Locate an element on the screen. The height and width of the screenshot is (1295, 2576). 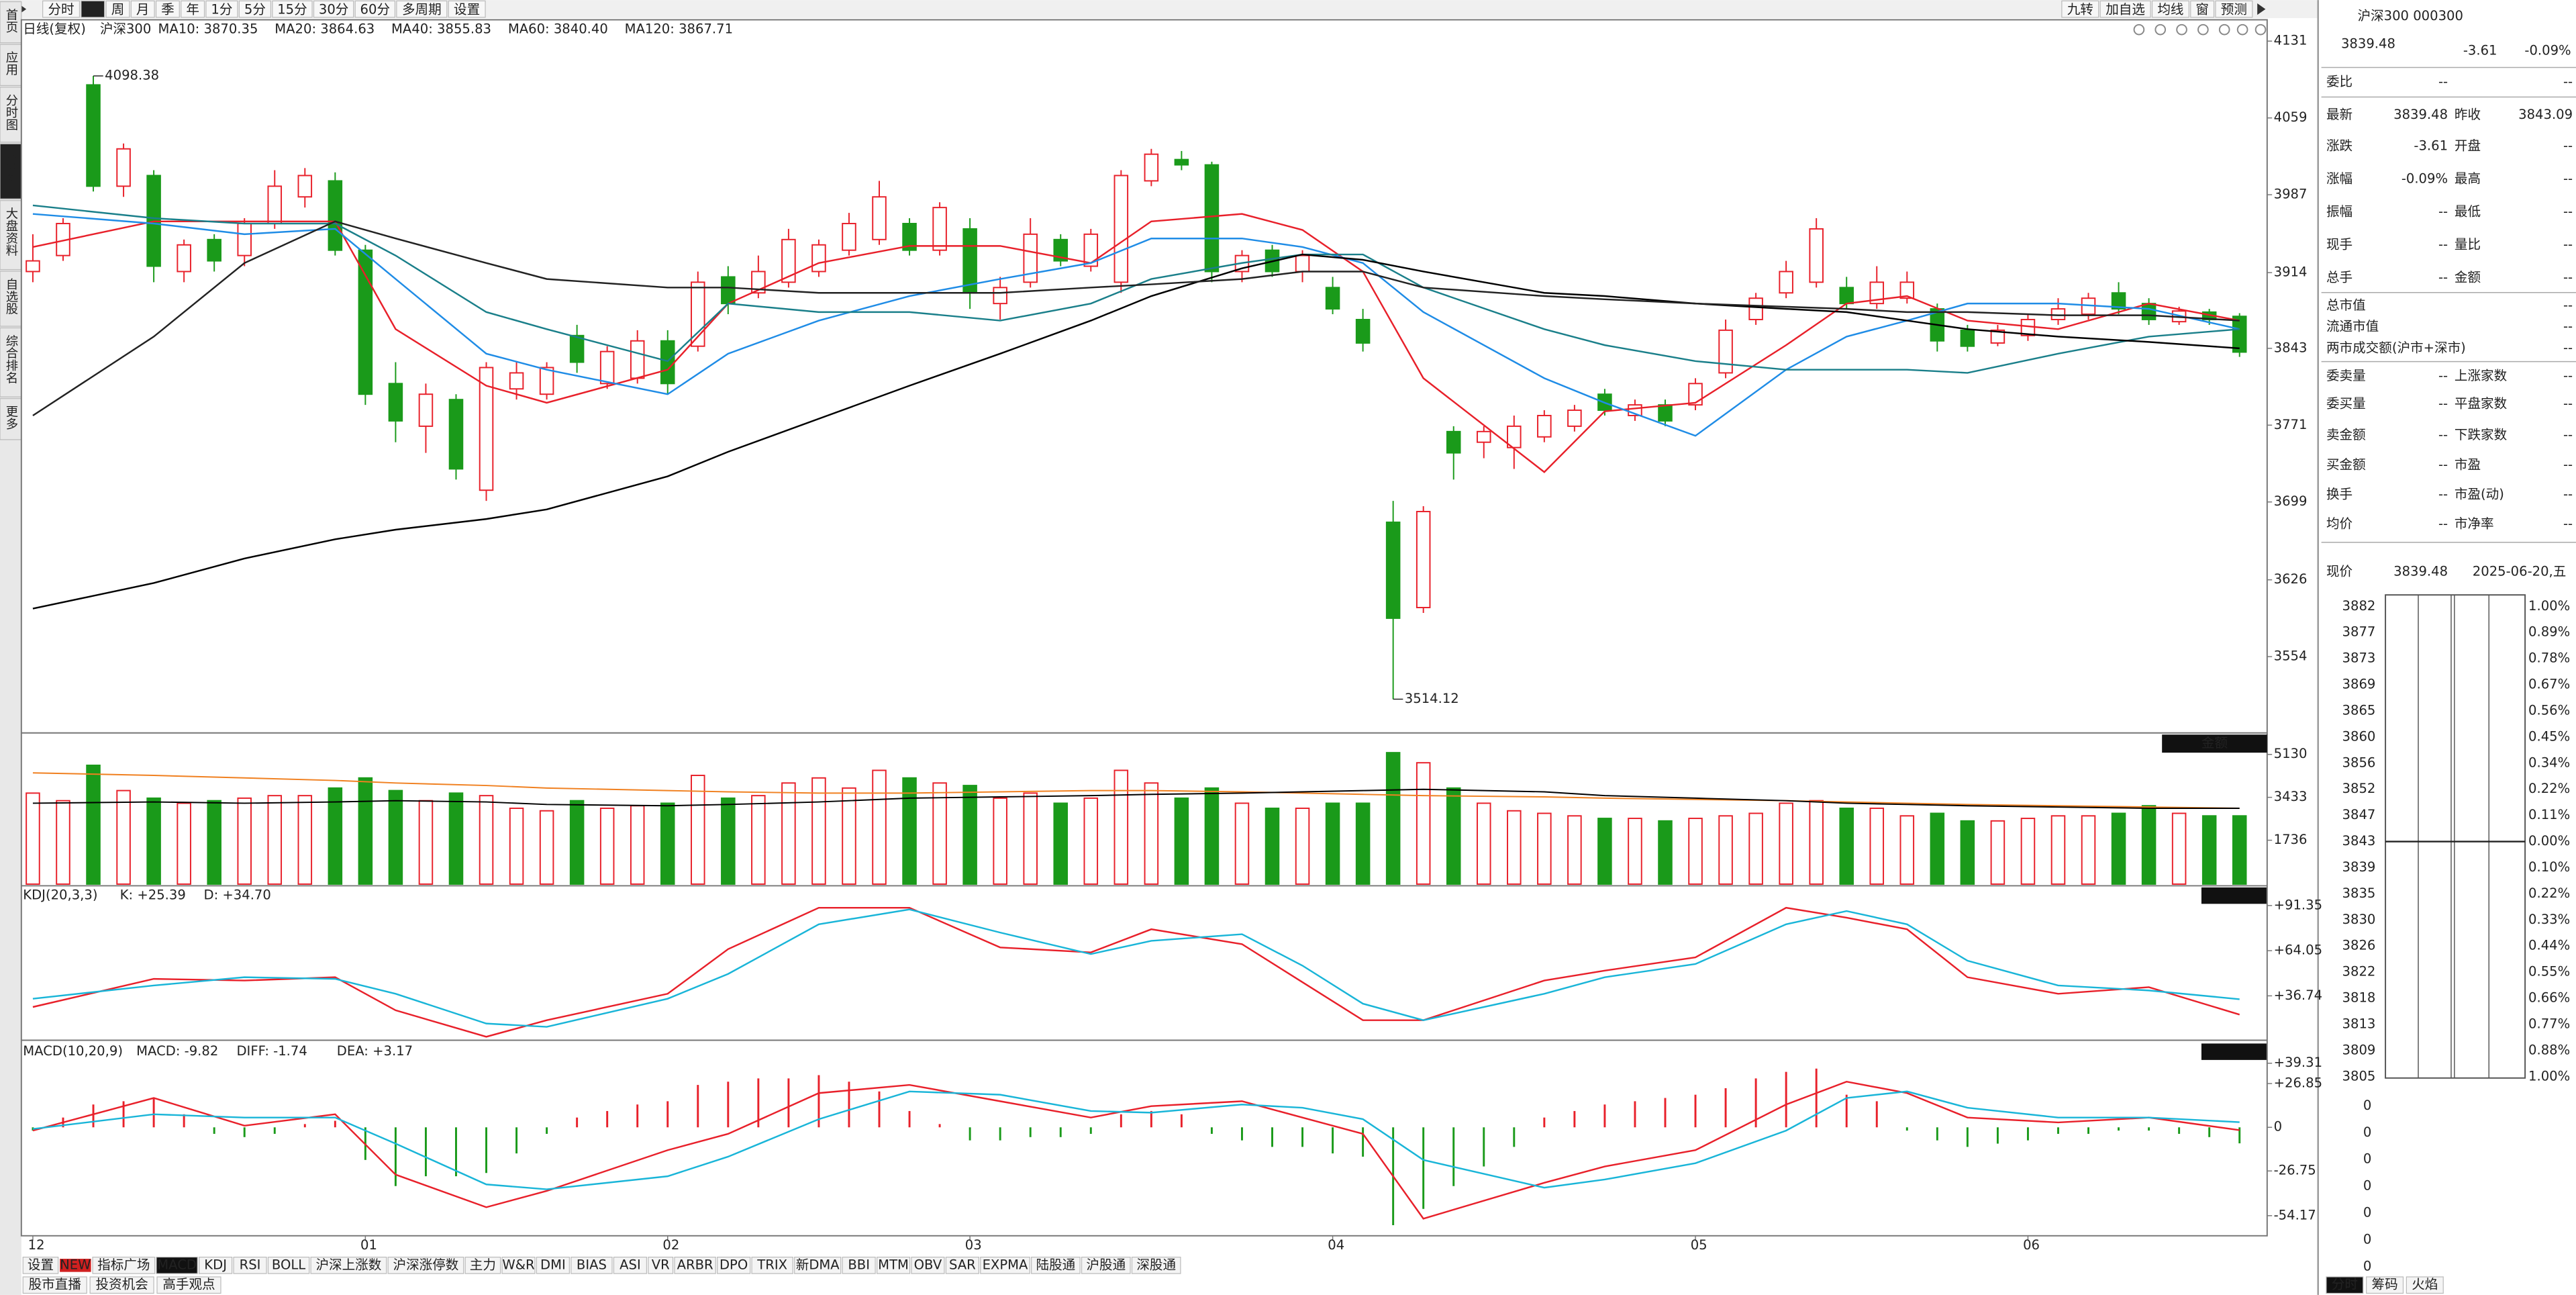
period-label: 日 is located at coordinates (92, 9).